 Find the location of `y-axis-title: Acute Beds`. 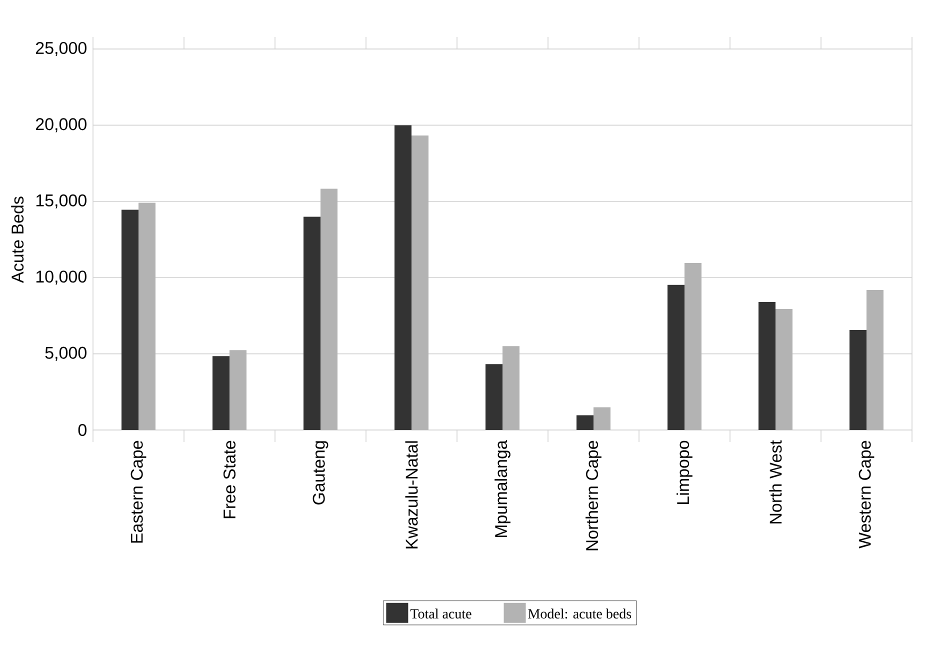

y-axis-title: Acute Beds is located at coordinates (17, 239).